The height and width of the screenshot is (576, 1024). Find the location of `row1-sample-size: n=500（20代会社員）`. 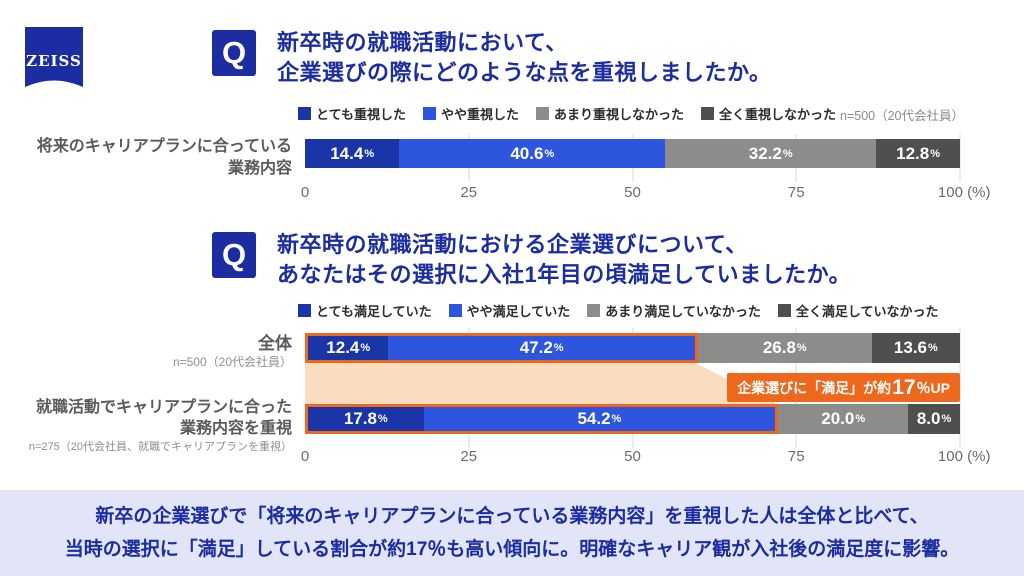

row1-sample-size: n=500（20代会社員） is located at coordinates (232, 362).